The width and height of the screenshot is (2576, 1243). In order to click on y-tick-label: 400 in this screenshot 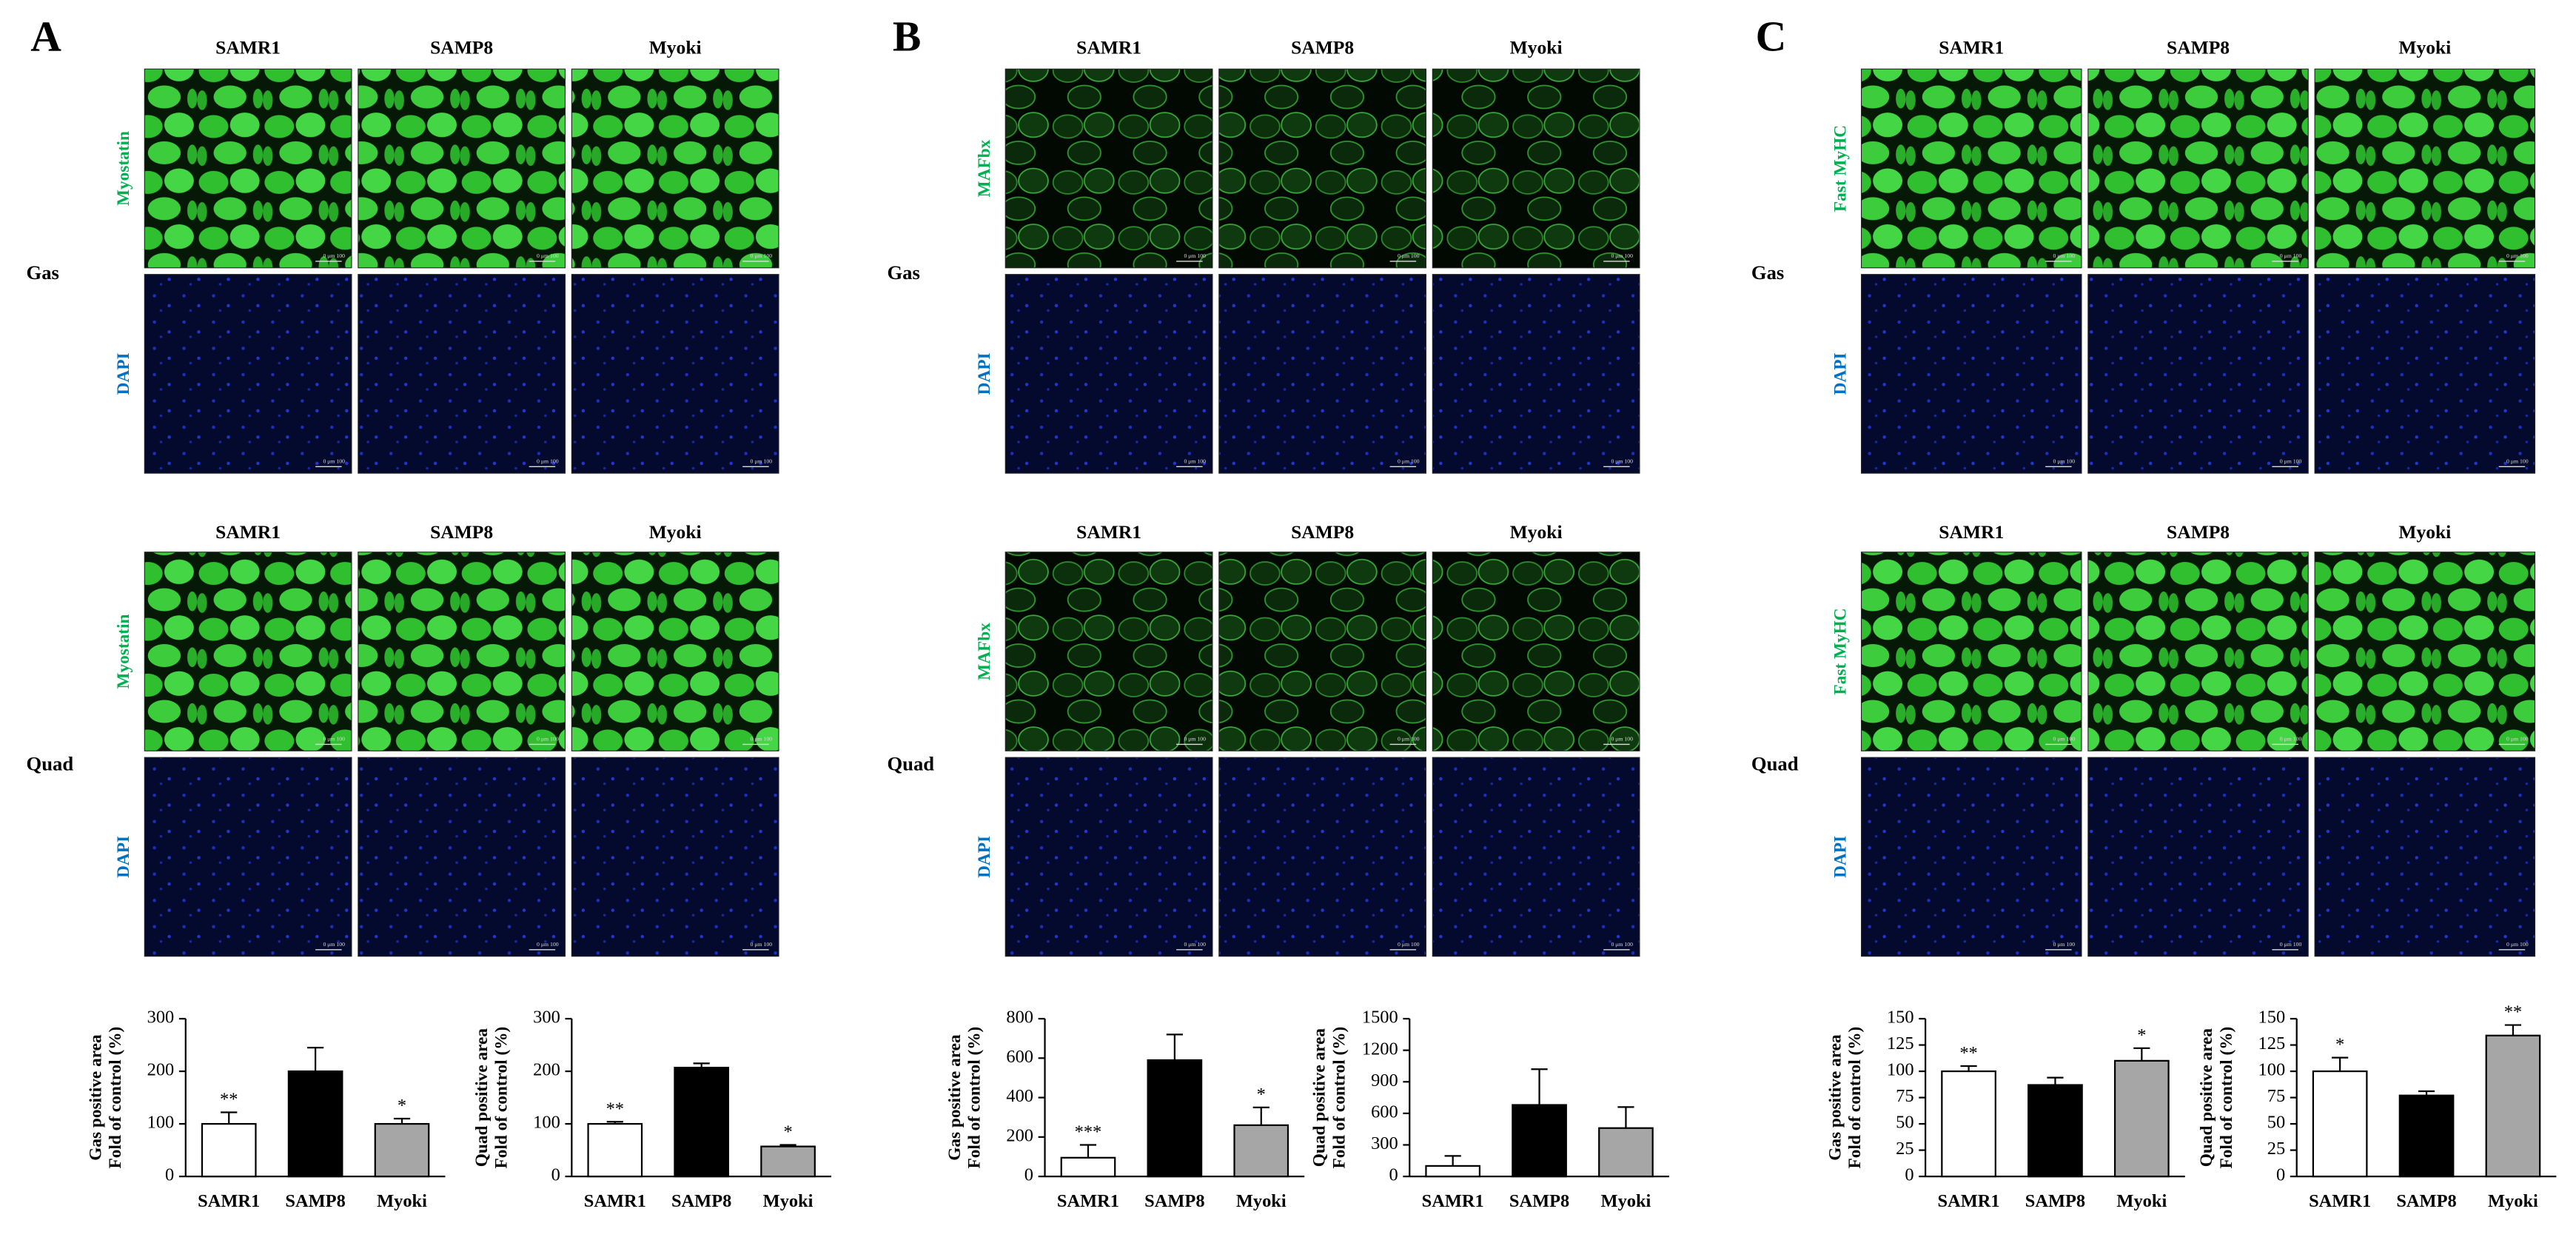, I will do `click(1019, 1096)`.